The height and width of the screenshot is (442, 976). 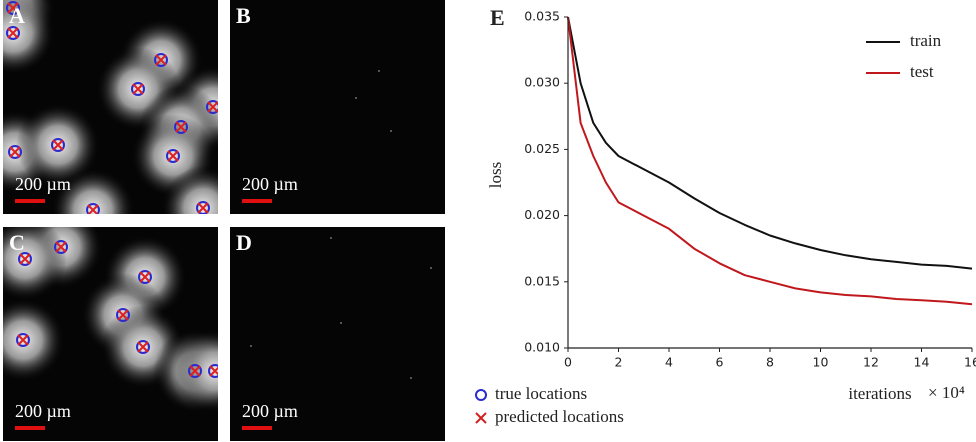 What do you see at coordinates (770, 362) in the screenshot?
I see `x-tick-label: 8` at bounding box center [770, 362].